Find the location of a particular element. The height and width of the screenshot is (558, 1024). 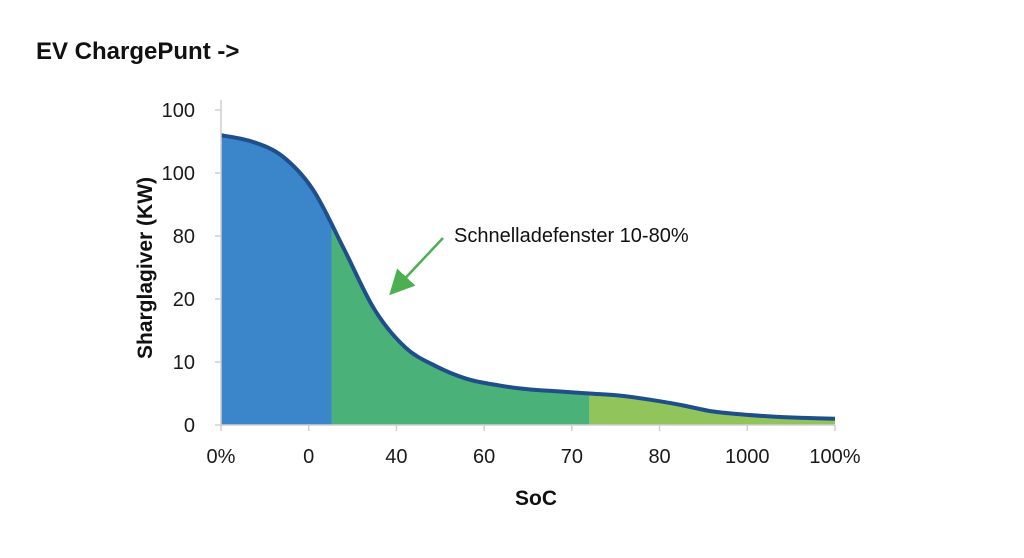

y-tick-label: 80 is located at coordinates (184, 237).